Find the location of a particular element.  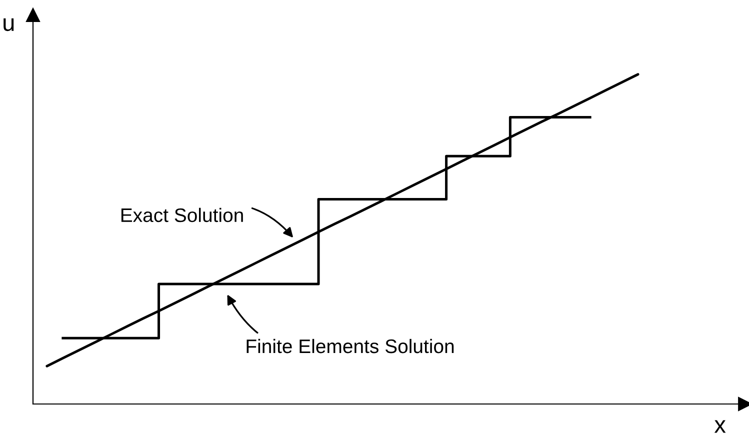

annotation: Exact Solution is located at coordinates (182, 215).